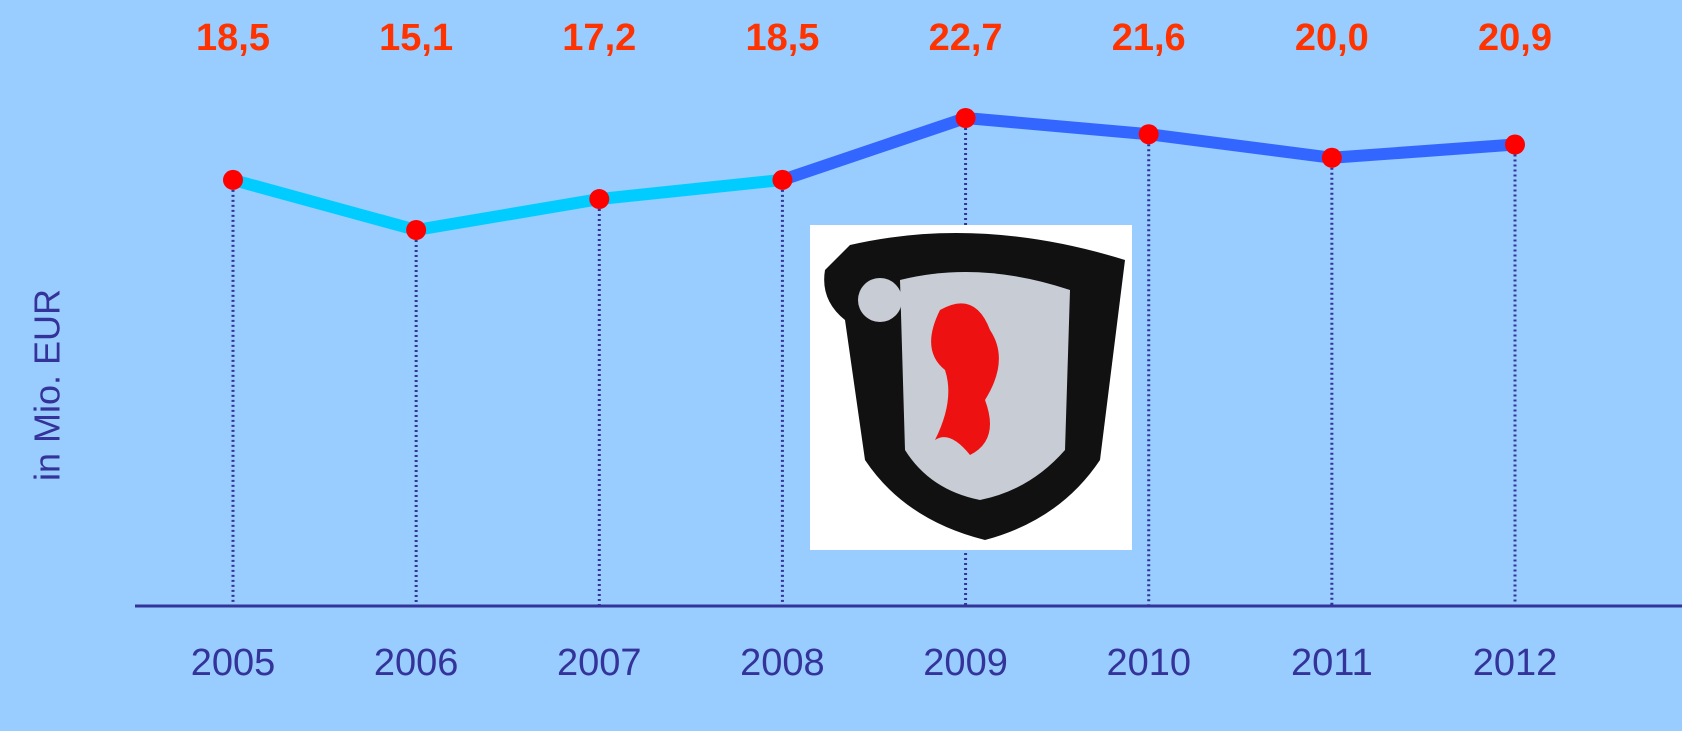  Describe the element at coordinates (233, 663) in the screenshot. I see `x-tick-label: 2005` at that location.